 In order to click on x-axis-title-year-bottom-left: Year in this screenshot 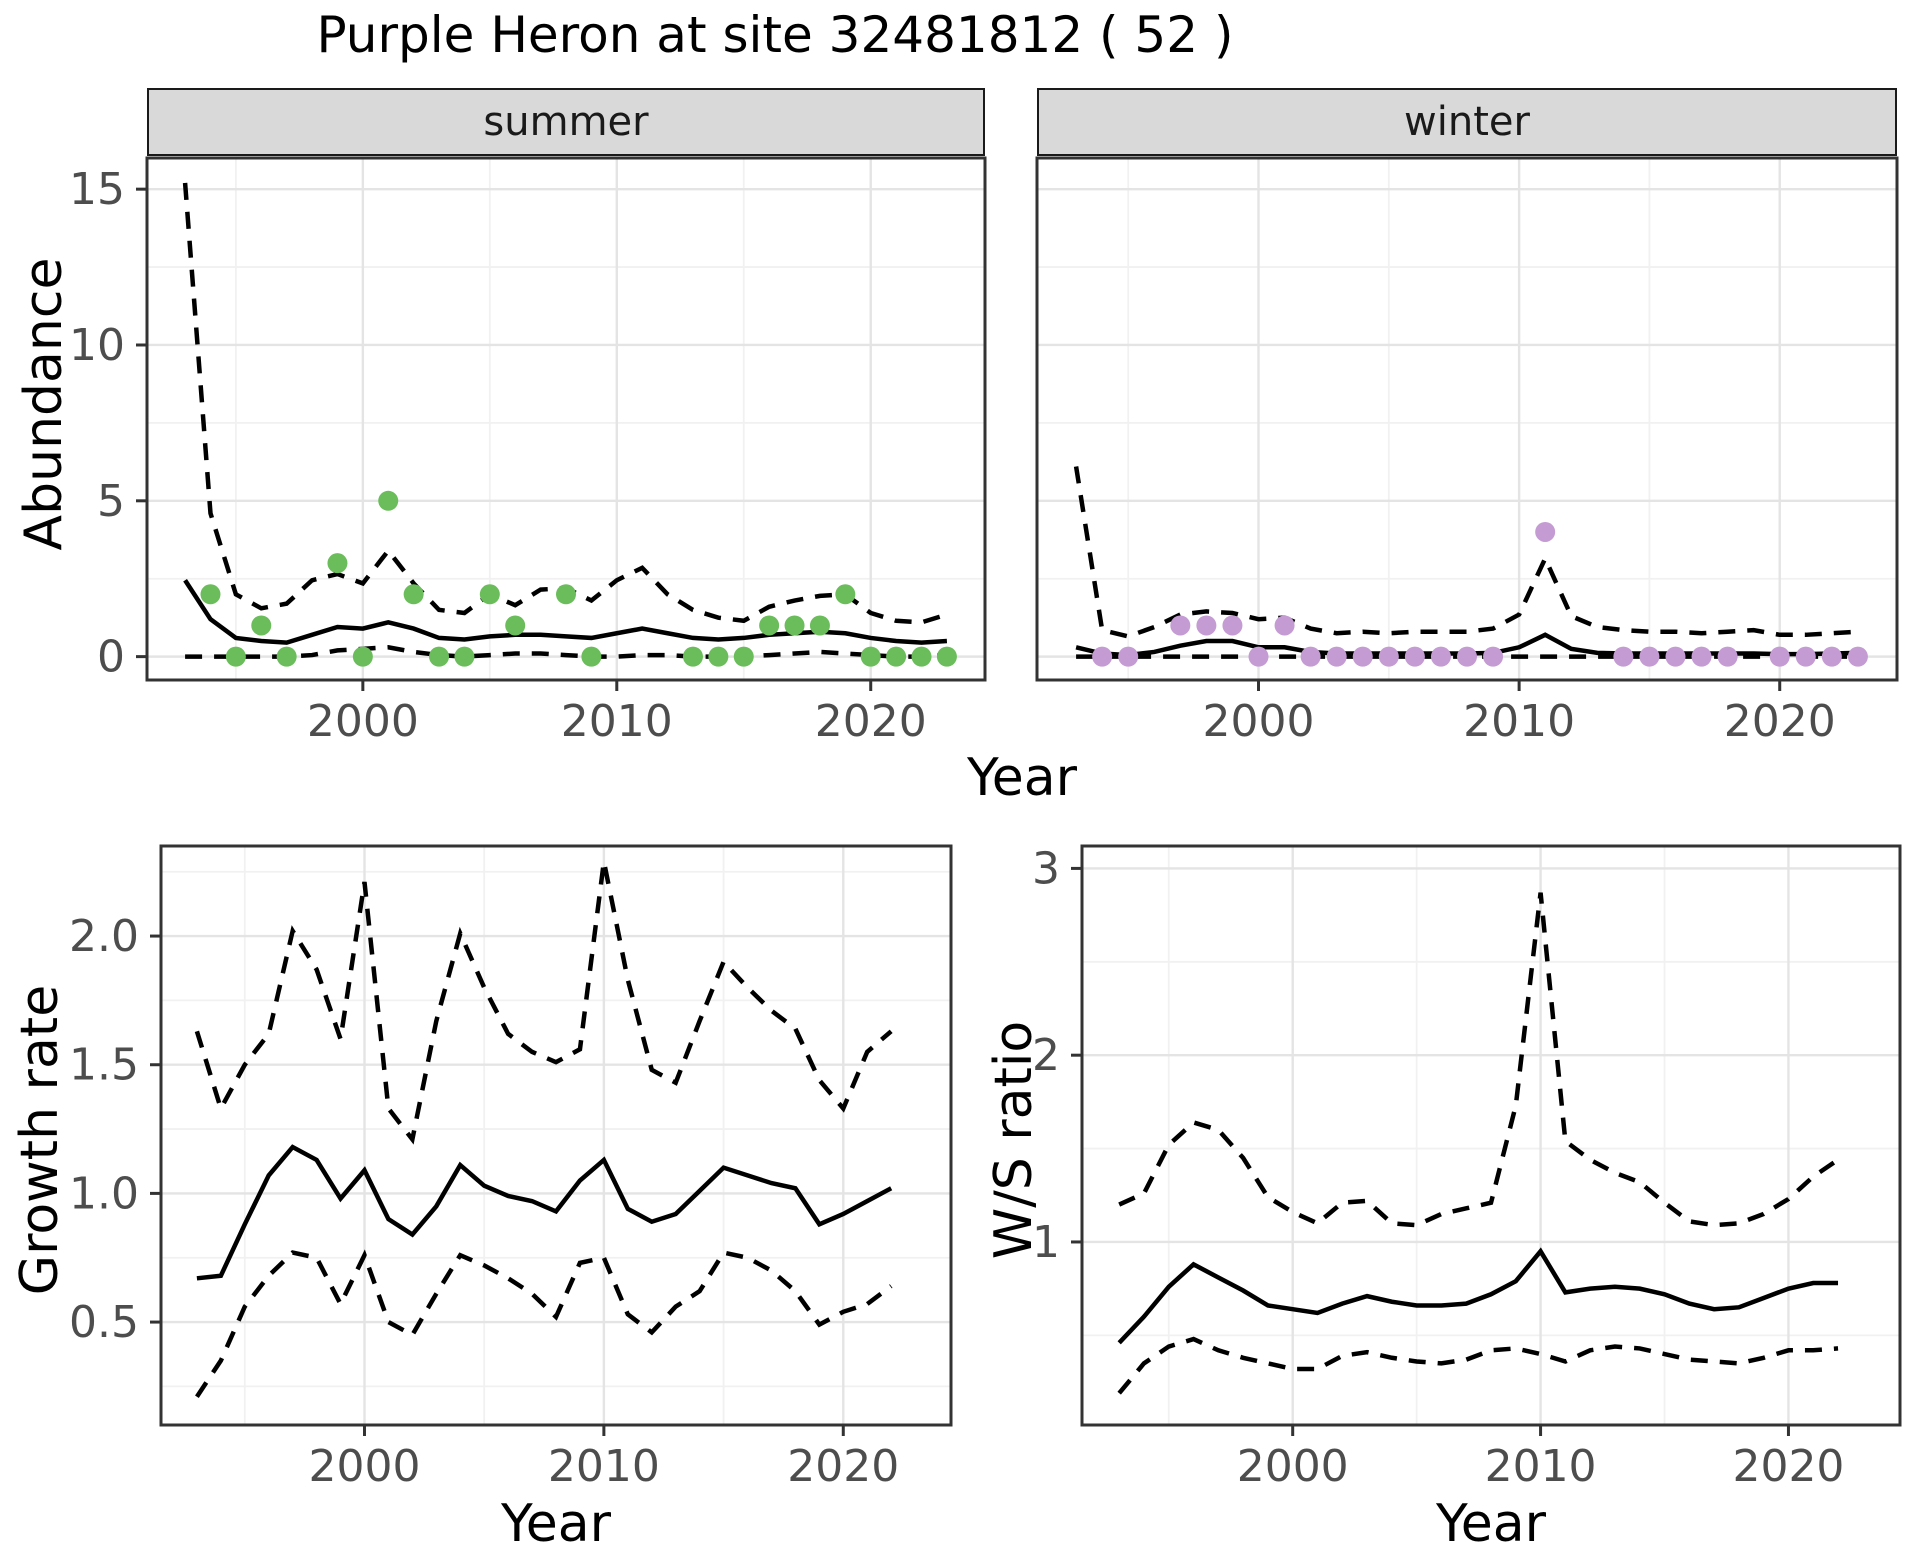, I will do `click(556, 1524)`.